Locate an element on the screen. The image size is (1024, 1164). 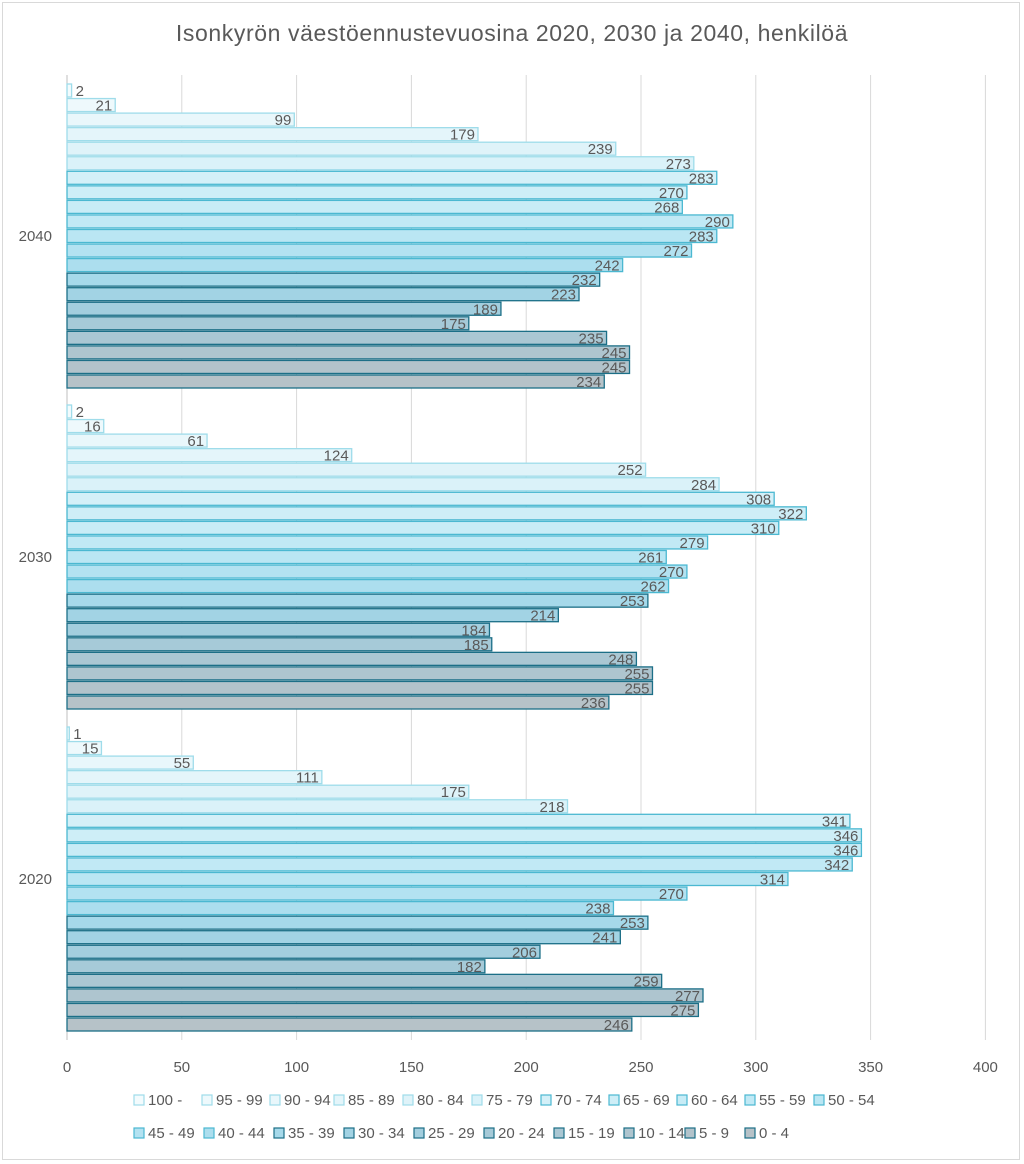
bar-2030-45to49 is located at coordinates (377, 571).